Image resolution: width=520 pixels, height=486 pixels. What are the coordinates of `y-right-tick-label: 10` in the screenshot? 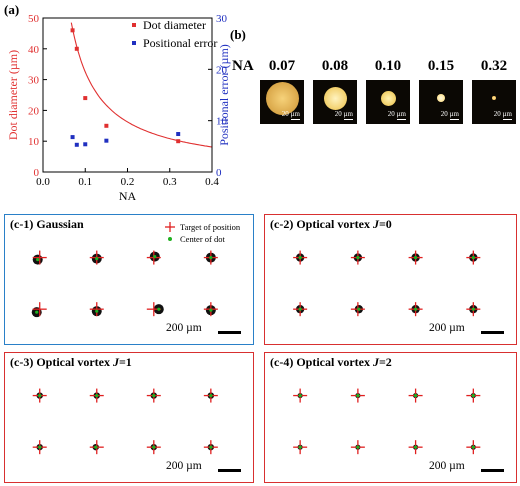 It's located at (222, 122).